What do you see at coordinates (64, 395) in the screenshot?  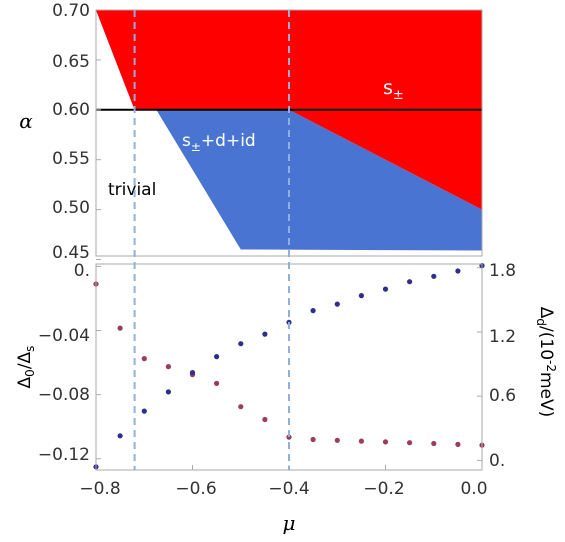 I see `left-y-tick: −0.08` at bounding box center [64, 395].